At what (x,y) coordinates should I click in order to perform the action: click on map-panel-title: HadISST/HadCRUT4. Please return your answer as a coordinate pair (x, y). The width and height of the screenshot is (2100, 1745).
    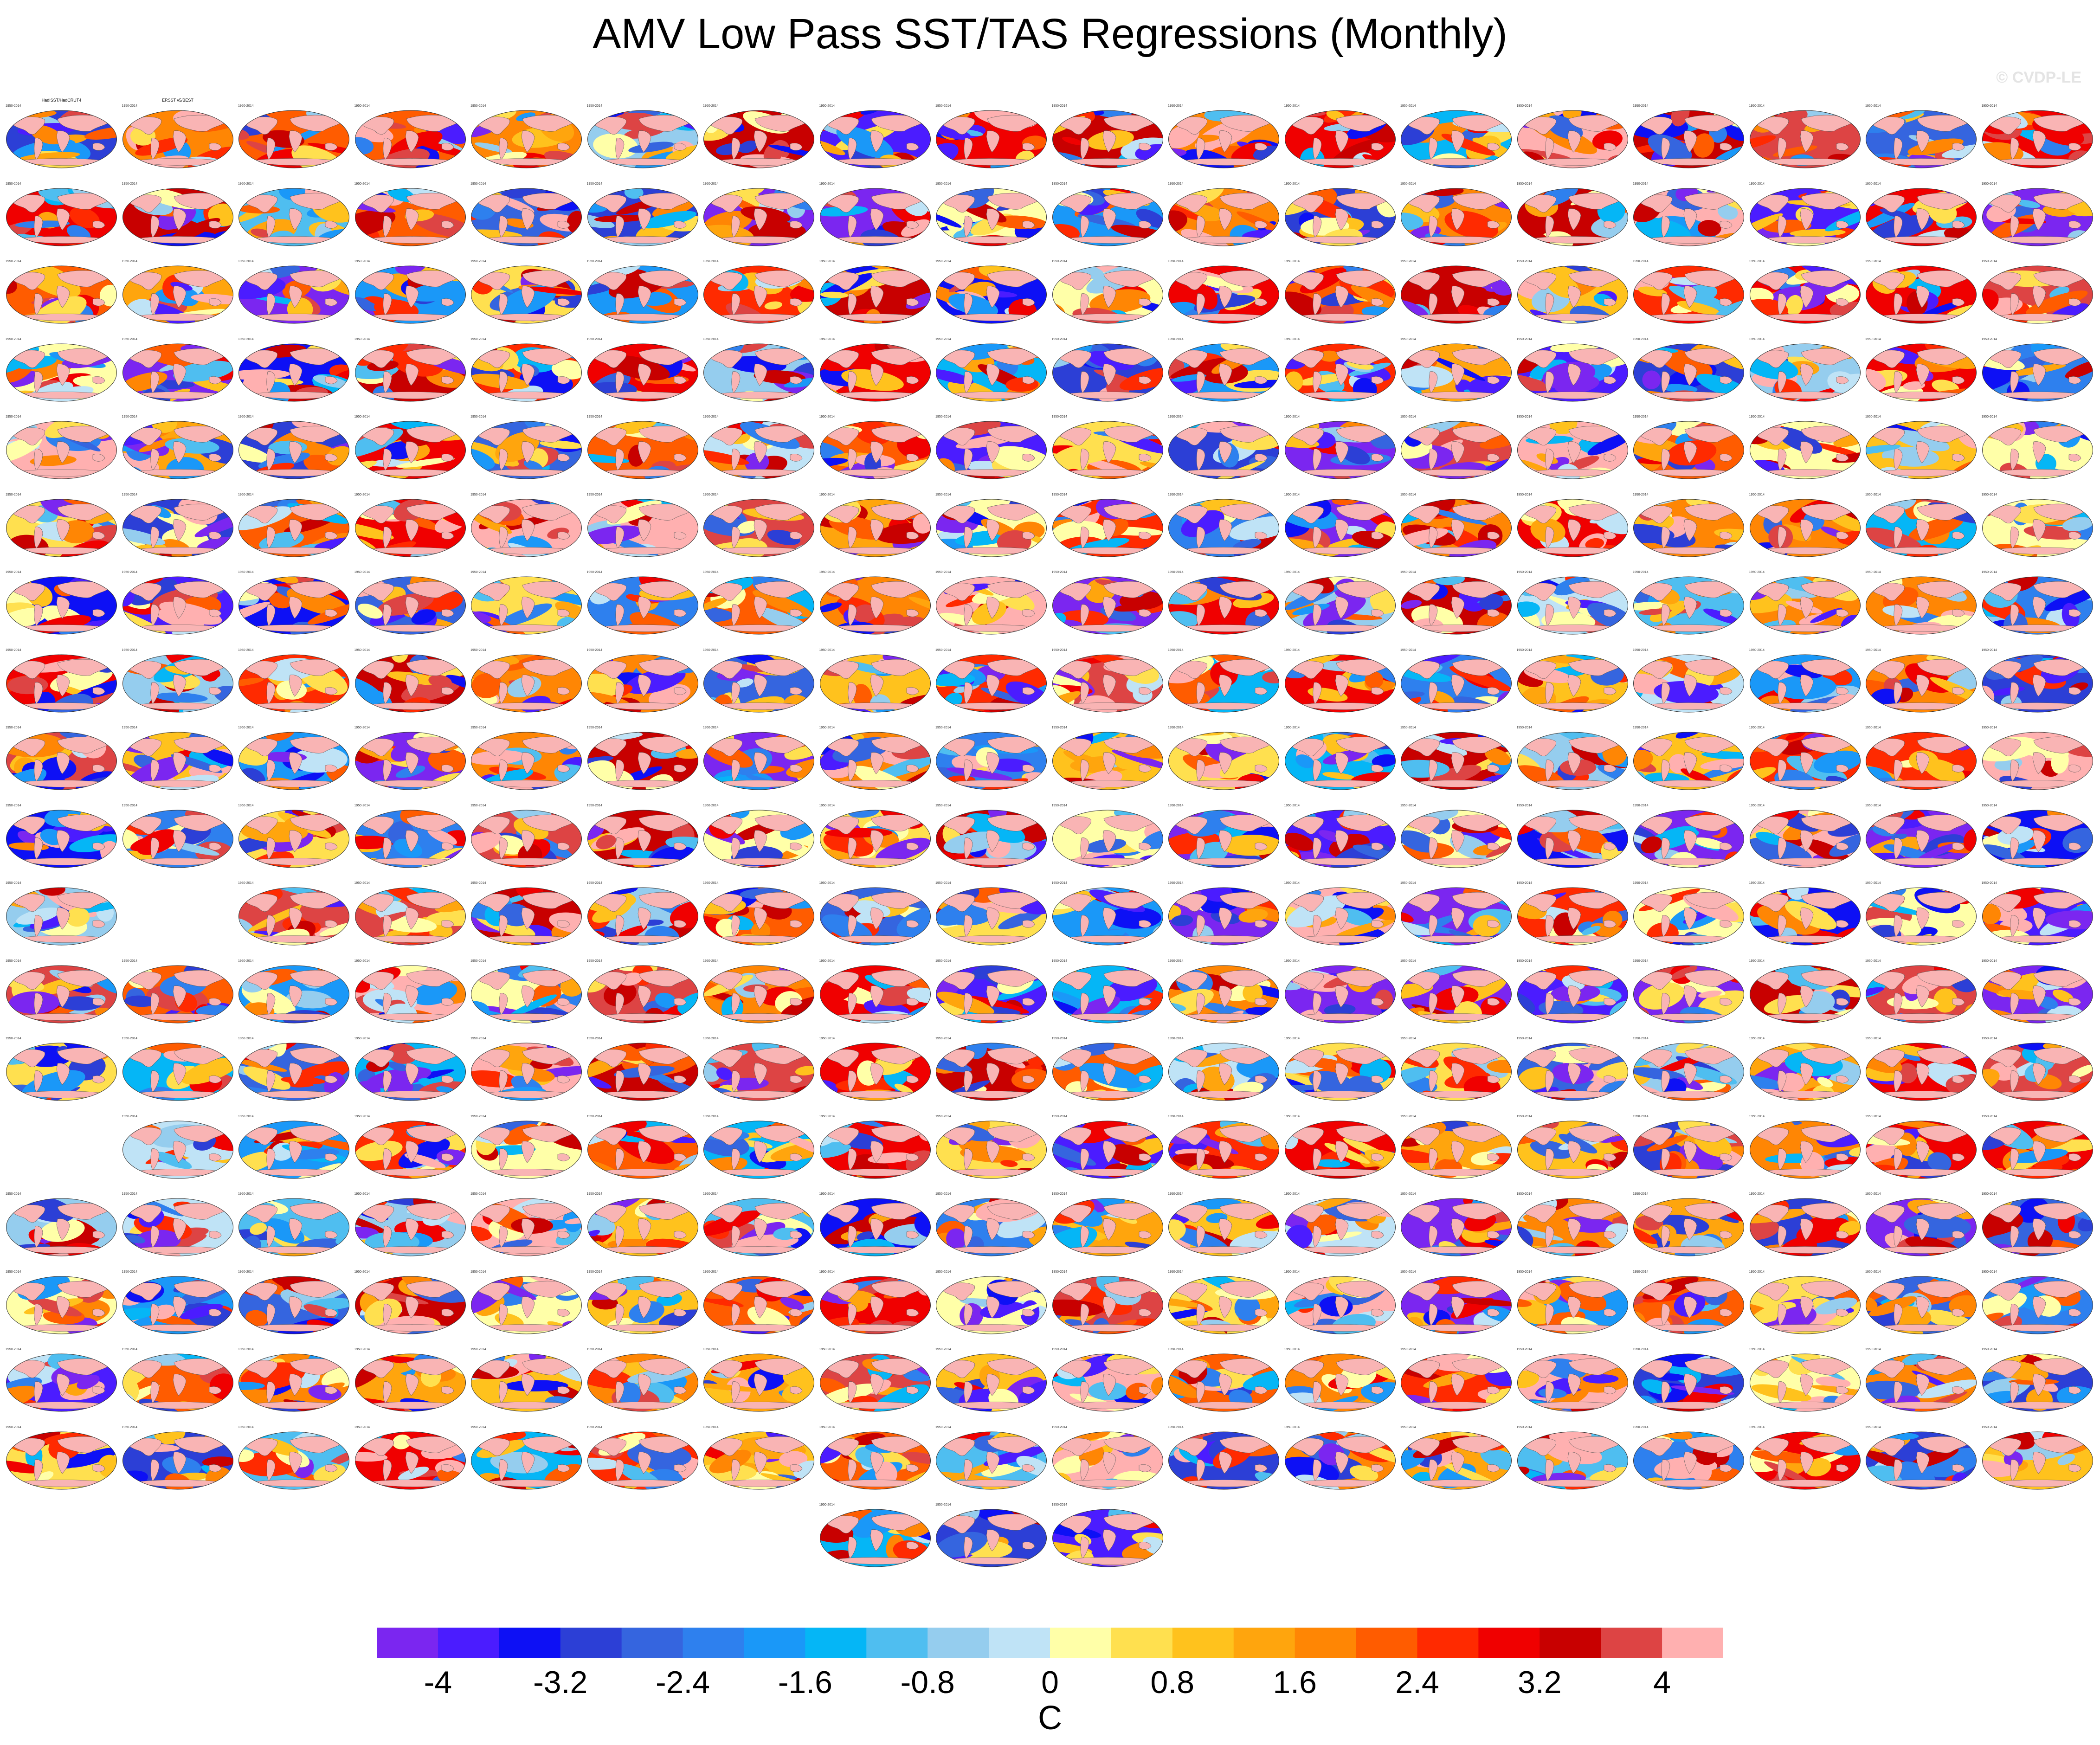
    Looking at the image, I should click on (62, 100).